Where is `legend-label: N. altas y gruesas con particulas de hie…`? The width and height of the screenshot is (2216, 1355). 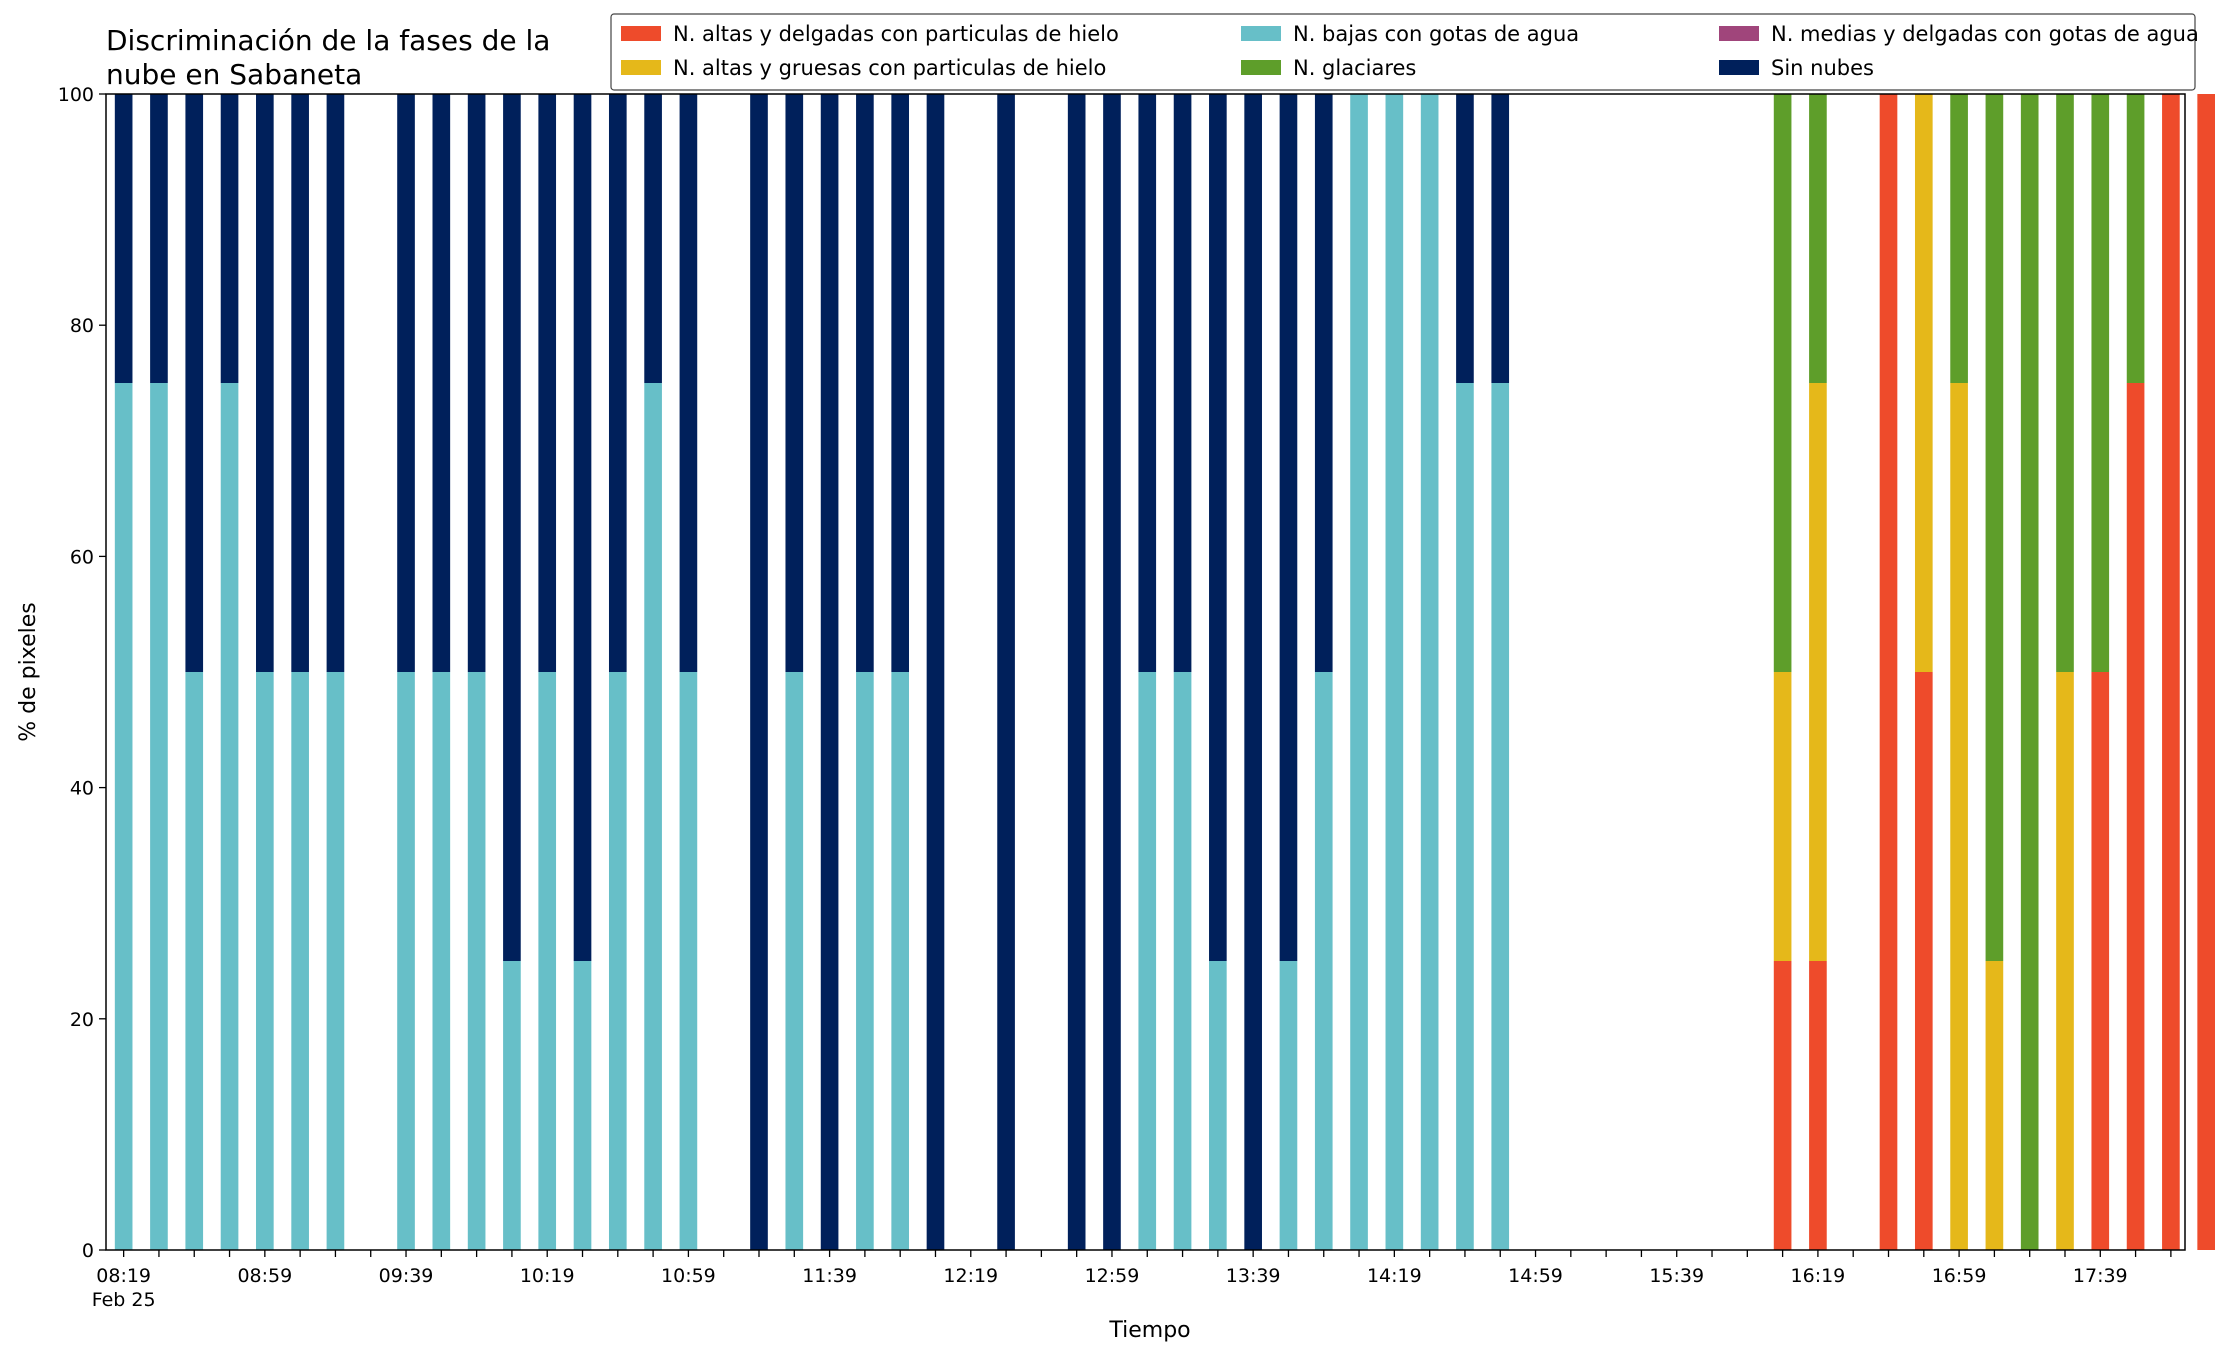
legend-label: N. altas y gruesas con particulas de hie… is located at coordinates (889, 68).